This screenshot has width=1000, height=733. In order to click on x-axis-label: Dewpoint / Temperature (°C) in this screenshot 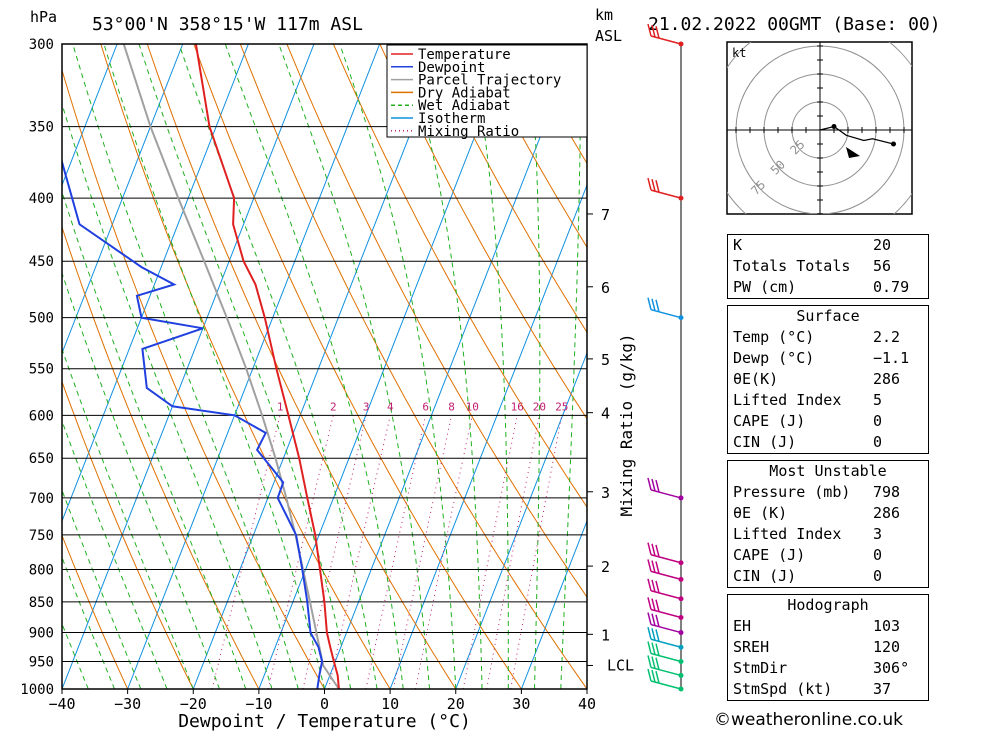, I will do `click(324, 721)`.